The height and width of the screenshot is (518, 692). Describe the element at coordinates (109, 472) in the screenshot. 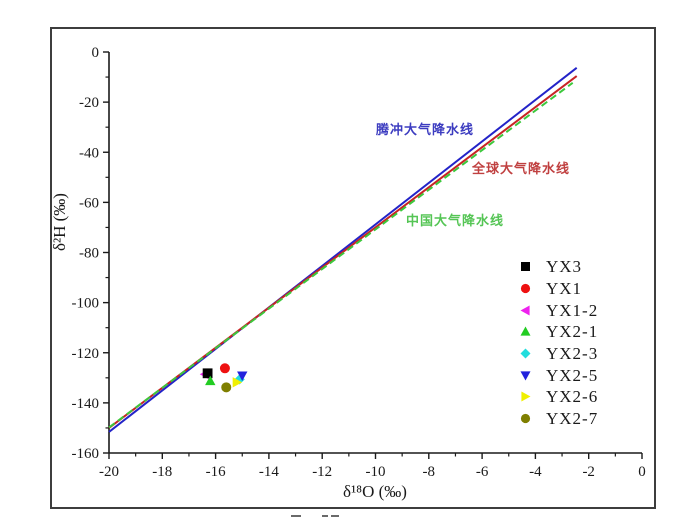

I see `x-tick-label: -20` at that location.